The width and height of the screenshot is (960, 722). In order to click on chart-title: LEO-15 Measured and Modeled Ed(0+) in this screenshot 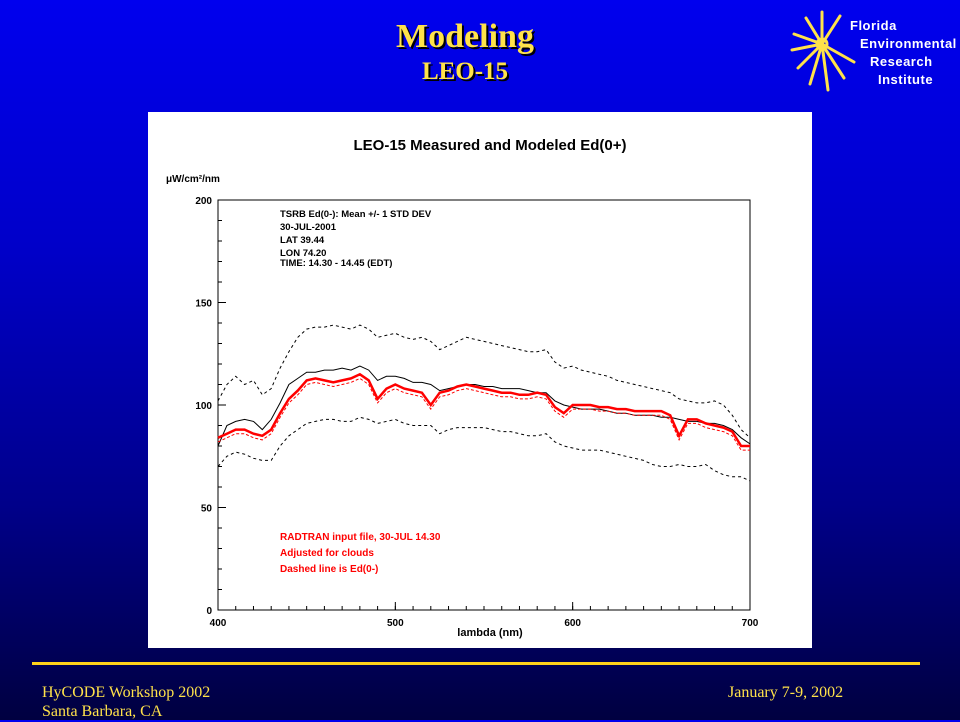, I will do `click(490, 145)`.